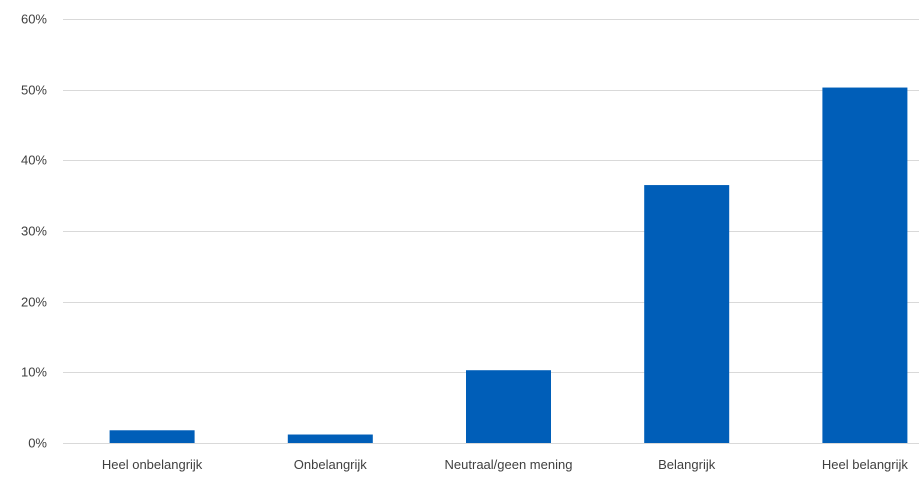 Image resolution: width=919 pixels, height=480 pixels. I want to click on y-axis-tick-labels: 0% 10% 20% 30% 40% 50% 60%, so click(34, 231).